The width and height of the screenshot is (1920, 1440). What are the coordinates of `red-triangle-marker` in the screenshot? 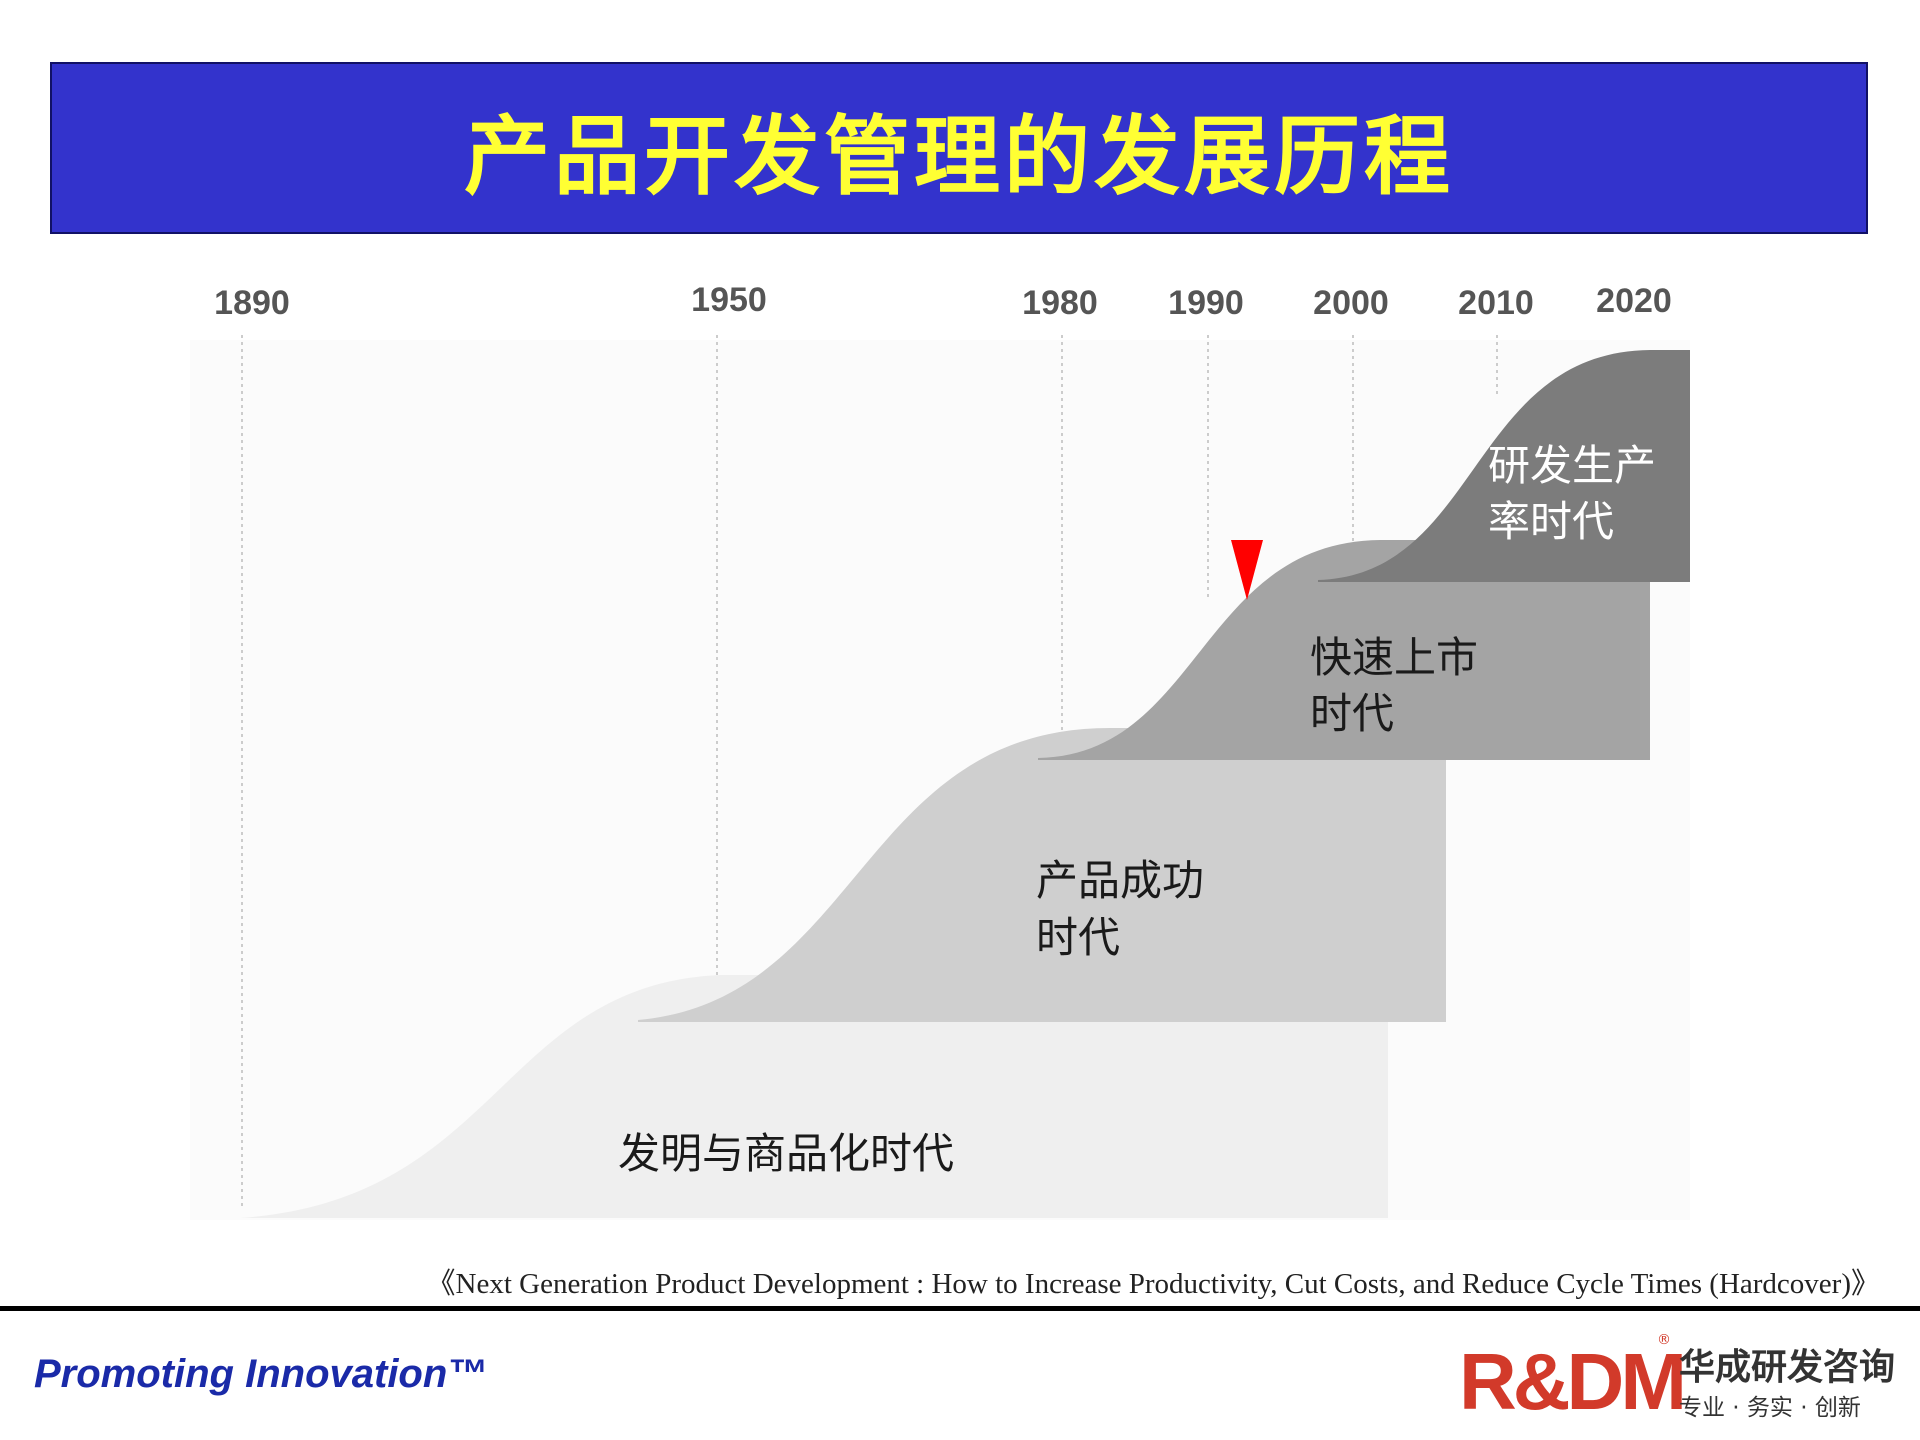 It's located at (1247, 570).